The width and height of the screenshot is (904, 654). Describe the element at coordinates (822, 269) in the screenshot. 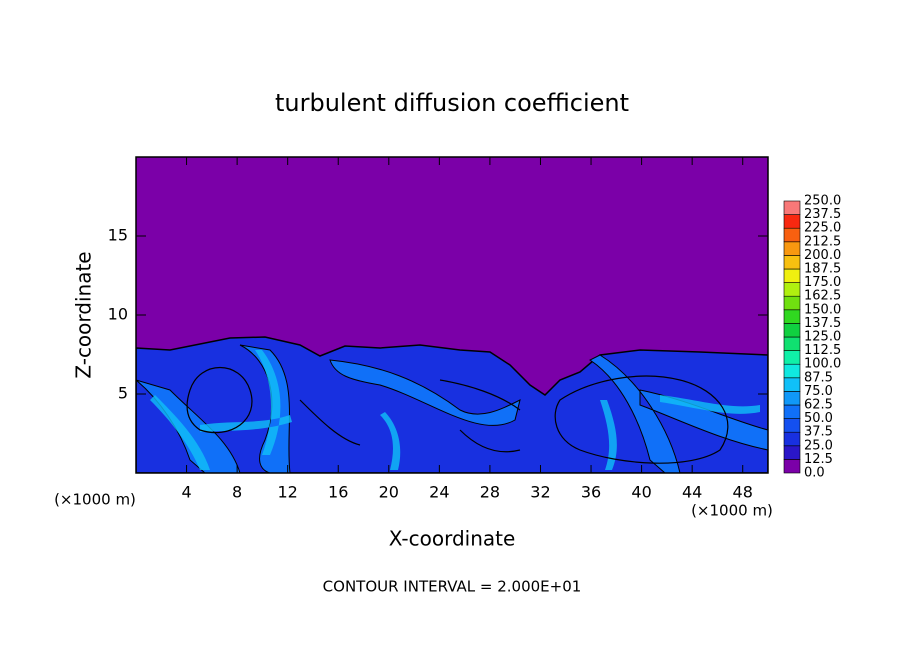

I see `colorbar-label: 187.5` at that location.